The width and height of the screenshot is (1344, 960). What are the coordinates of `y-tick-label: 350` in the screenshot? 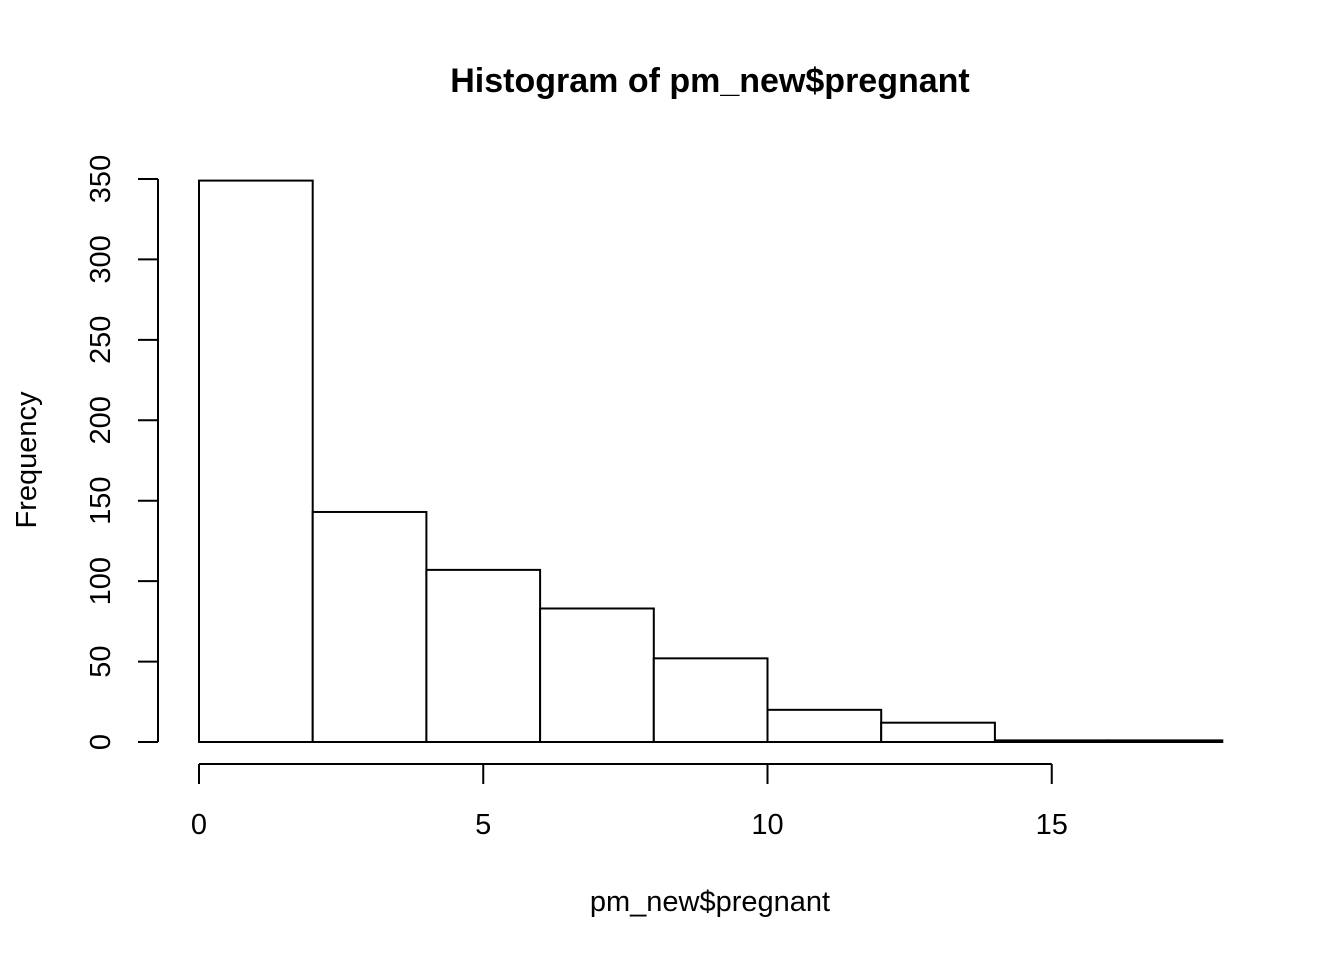 It's located at (101, 179).